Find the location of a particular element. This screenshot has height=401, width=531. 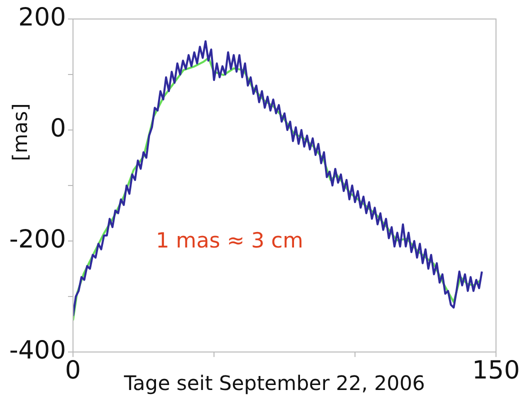

x-tick-label: 150 is located at coordinates (496, 370).